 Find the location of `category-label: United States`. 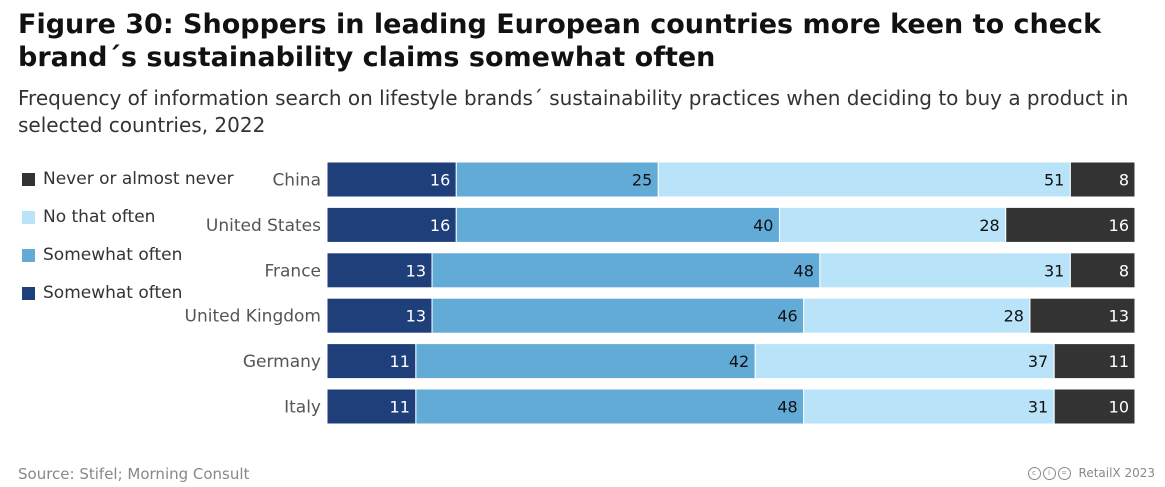

category-label: United States is located at coordinates (263, 226).